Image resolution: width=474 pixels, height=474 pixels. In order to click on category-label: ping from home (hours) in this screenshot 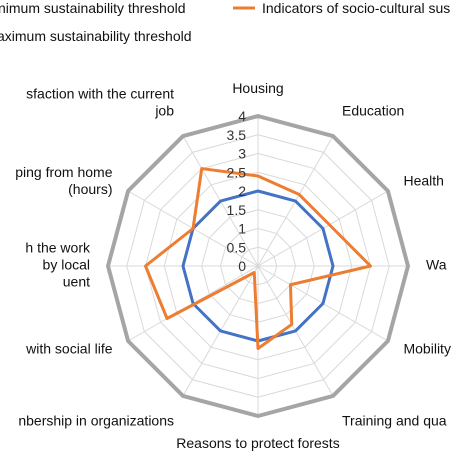, I will do `click(63, 180)`.